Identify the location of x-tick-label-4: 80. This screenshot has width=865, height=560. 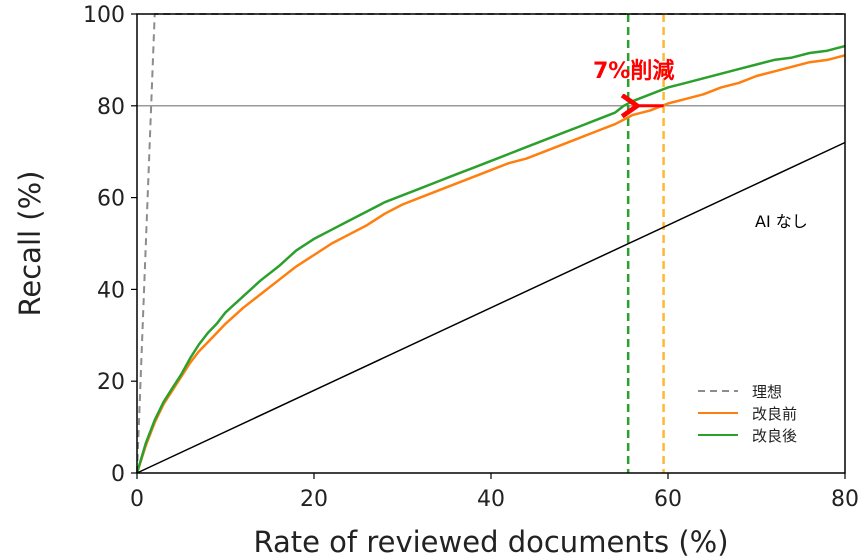
(845, 499).